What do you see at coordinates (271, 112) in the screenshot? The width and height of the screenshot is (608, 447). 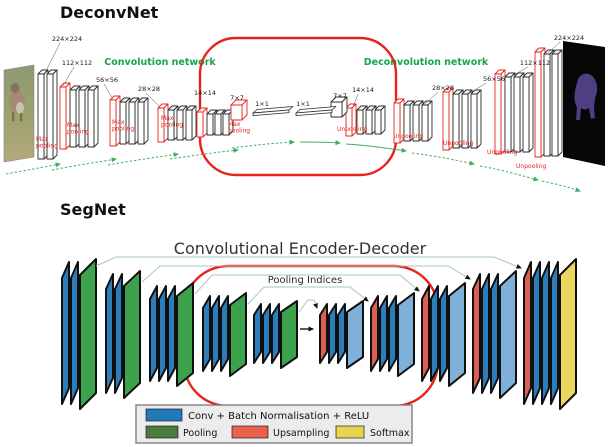 I see `fc-layer` at bounding box center [271, 112].